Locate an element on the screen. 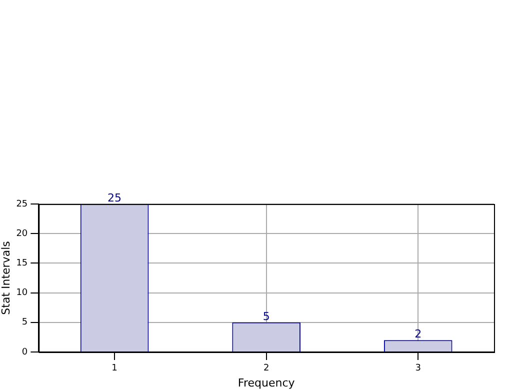 The height and width of the screenshot is (390, 520). data-label: 2 is located at coordinates (418, 334).